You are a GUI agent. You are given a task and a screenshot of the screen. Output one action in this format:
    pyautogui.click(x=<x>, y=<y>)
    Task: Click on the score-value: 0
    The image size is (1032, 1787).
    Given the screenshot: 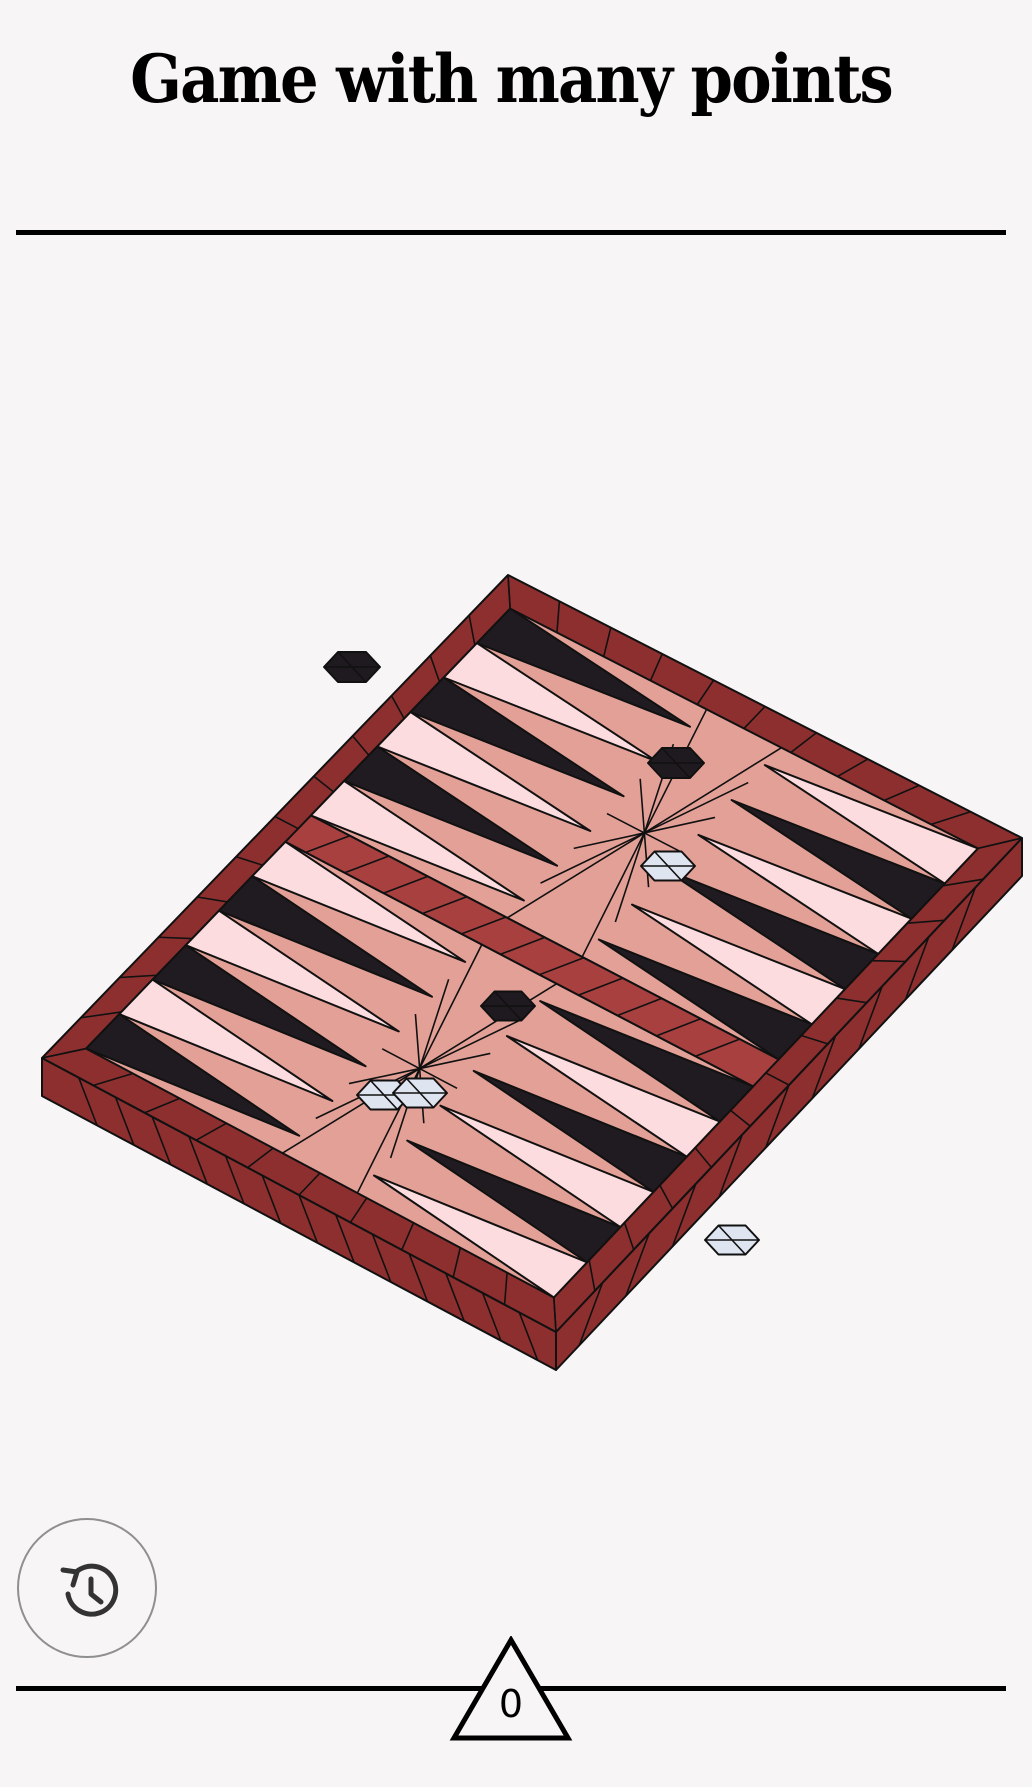 What is the action you would take?
    pyautogui.click(x=511, y=1704)
    